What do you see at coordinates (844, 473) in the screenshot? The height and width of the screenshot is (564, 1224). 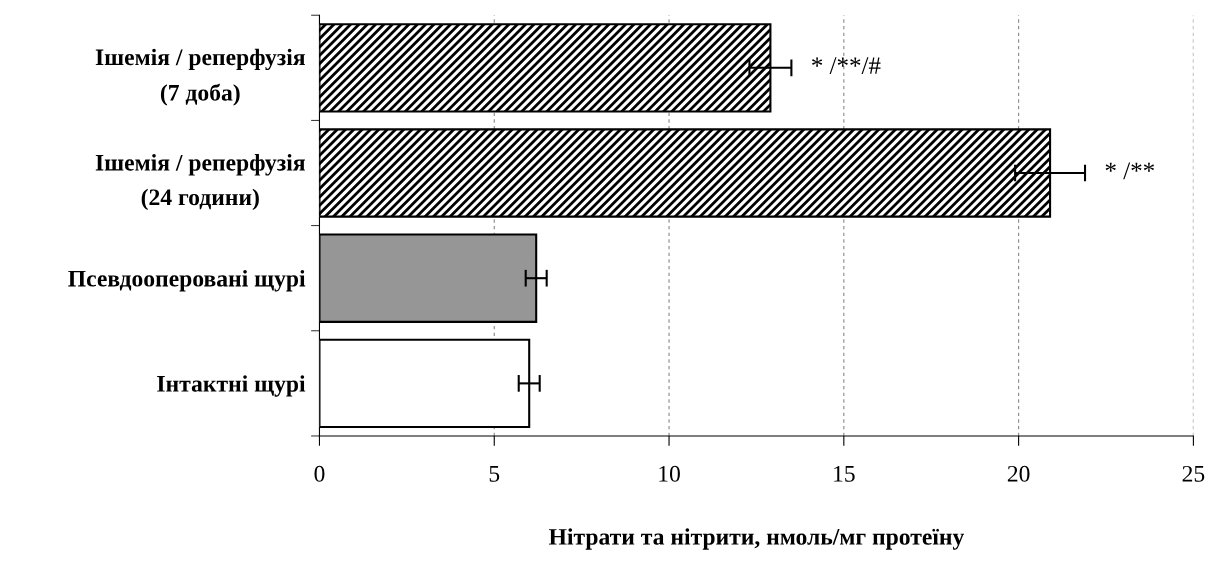 I see `x-tick-label: 15` at bounding box center [844, 473].